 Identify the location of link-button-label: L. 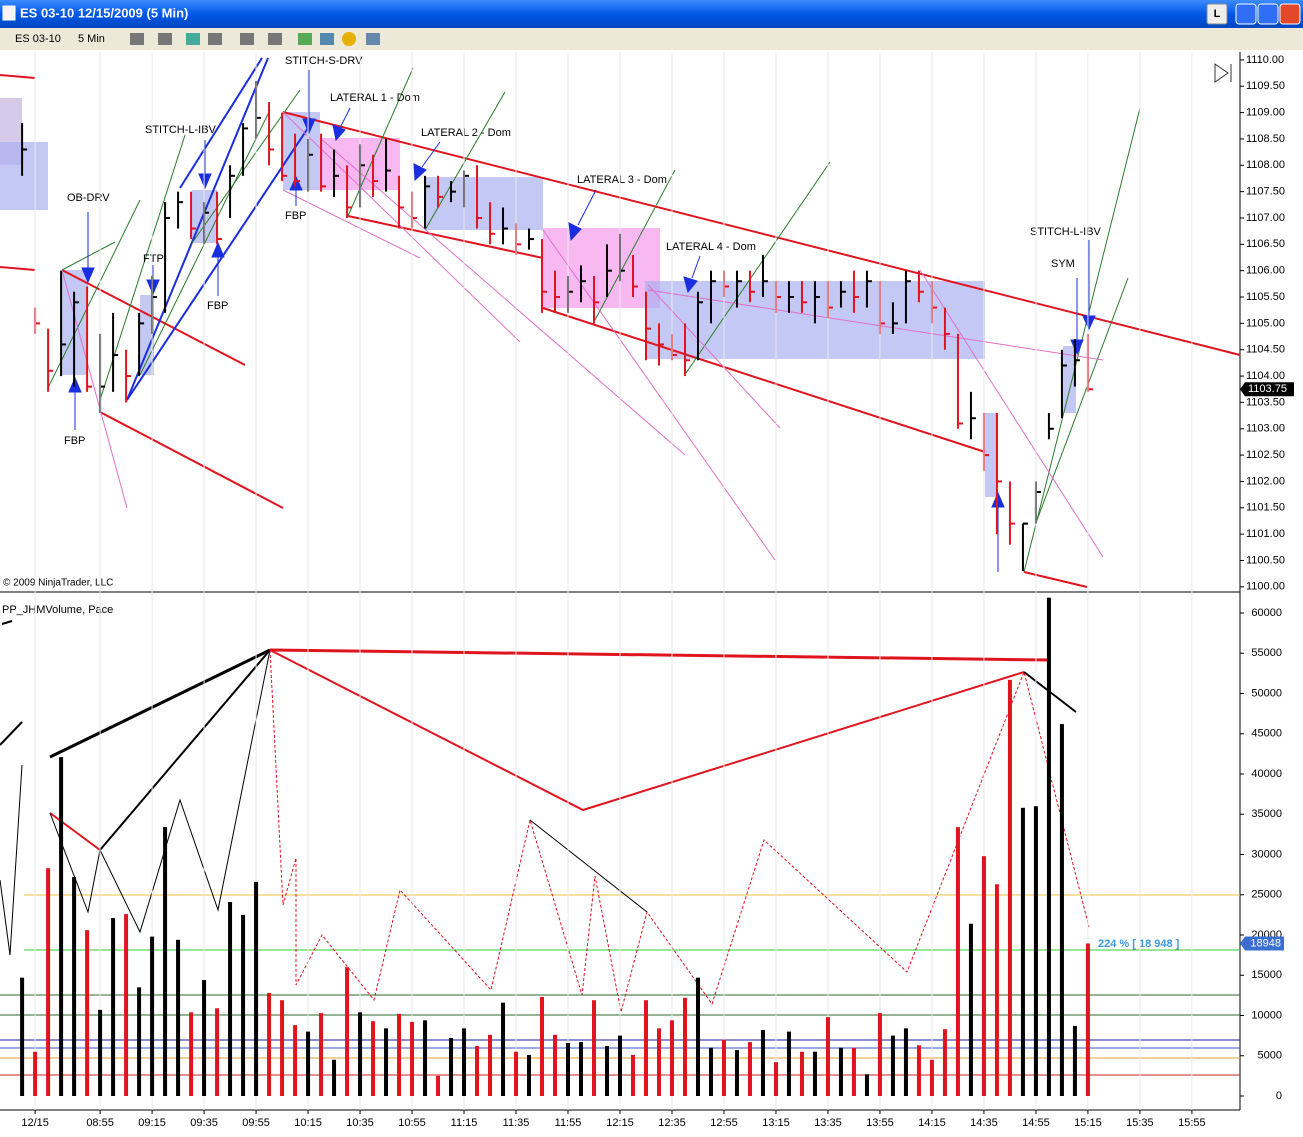
(1217, 14).